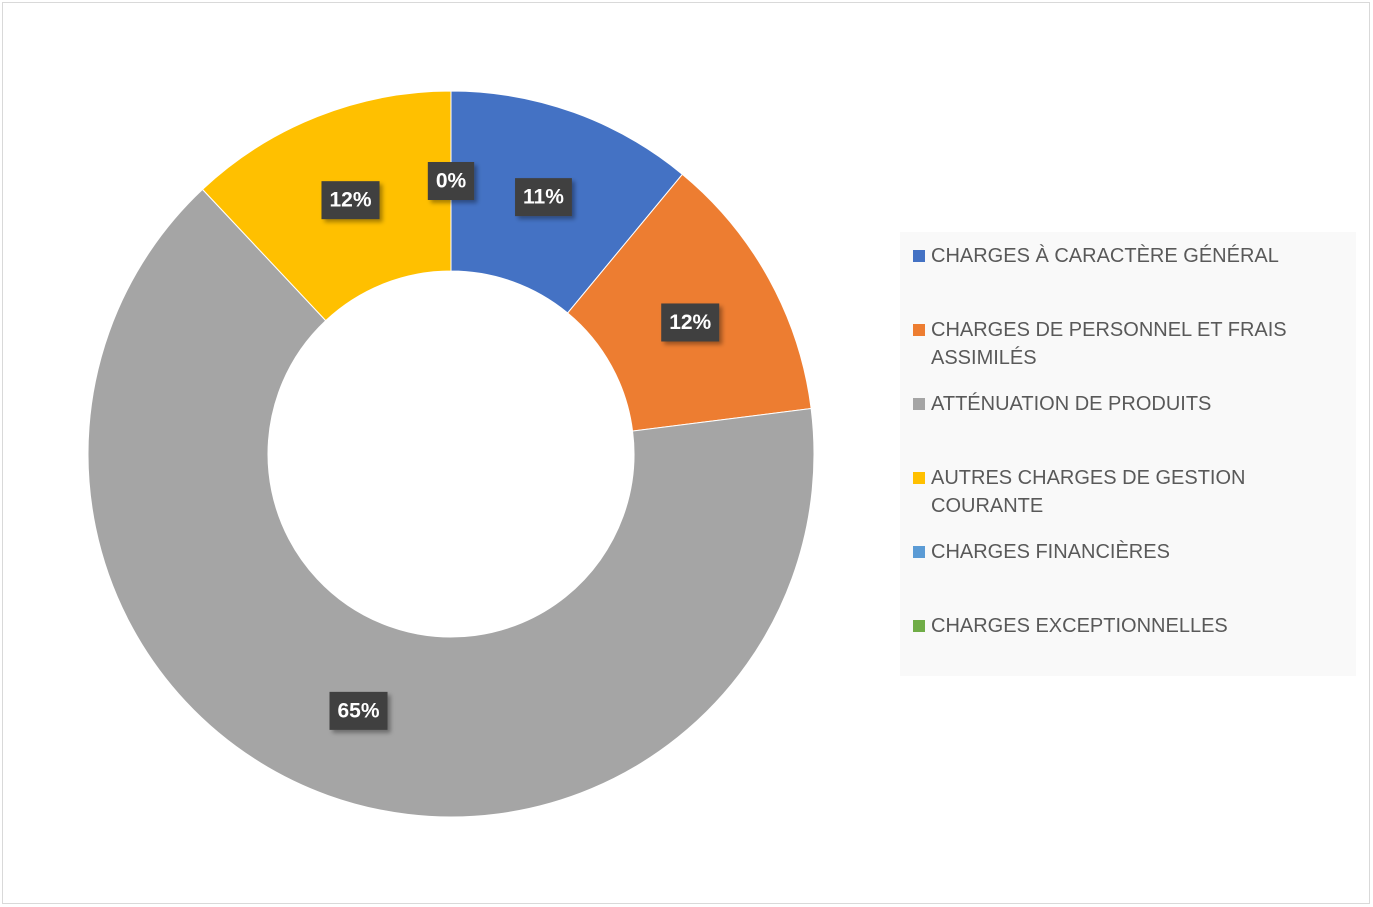 The image size is (1373, 907). Describe the element at coordinates (689, 302) in the screenshot. I see `donut-slice` at that location.